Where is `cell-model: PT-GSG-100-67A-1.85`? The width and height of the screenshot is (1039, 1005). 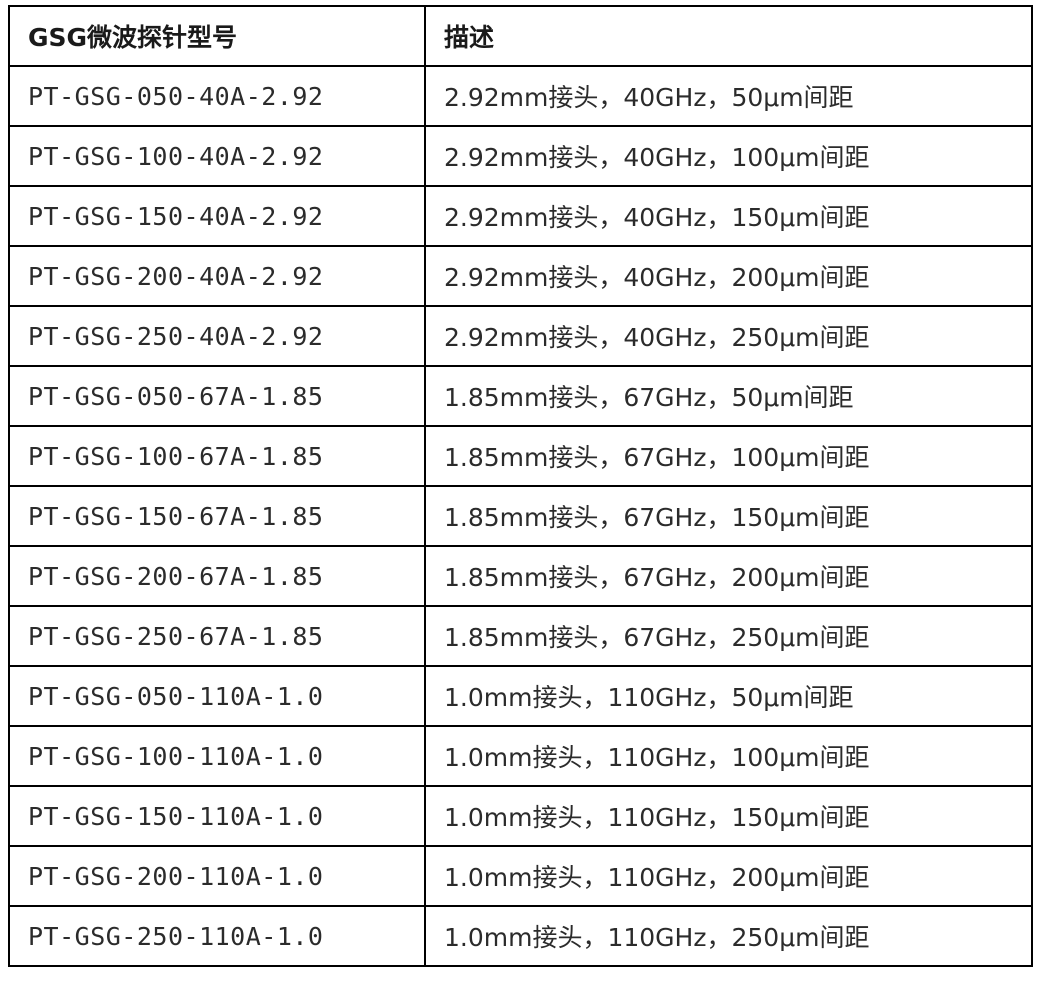
cell-model: PT-GSG-100-67A-1.85 is located at coordinates (217, 456).